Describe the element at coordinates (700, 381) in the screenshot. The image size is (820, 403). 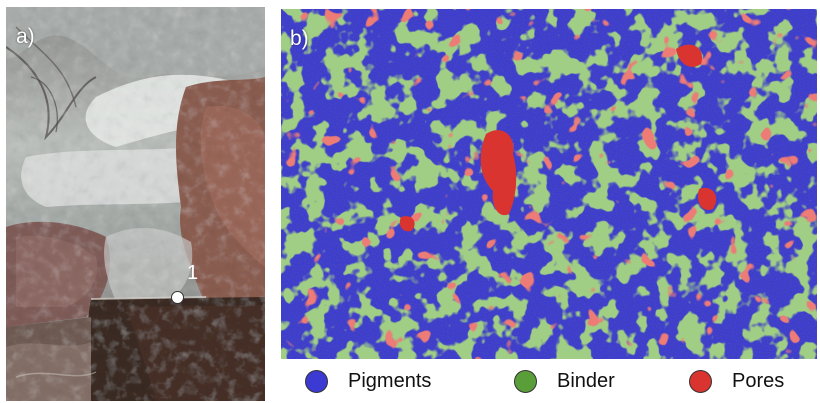
I see `pores-swatch-icon` at that location.